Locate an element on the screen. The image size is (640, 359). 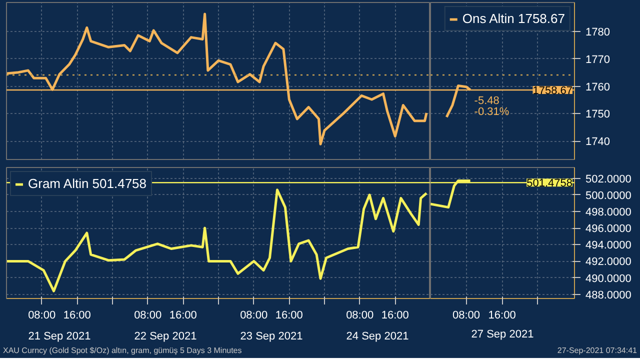
text: 27-Sep-2021 07:34:41 is located at coordinates (597, 351).